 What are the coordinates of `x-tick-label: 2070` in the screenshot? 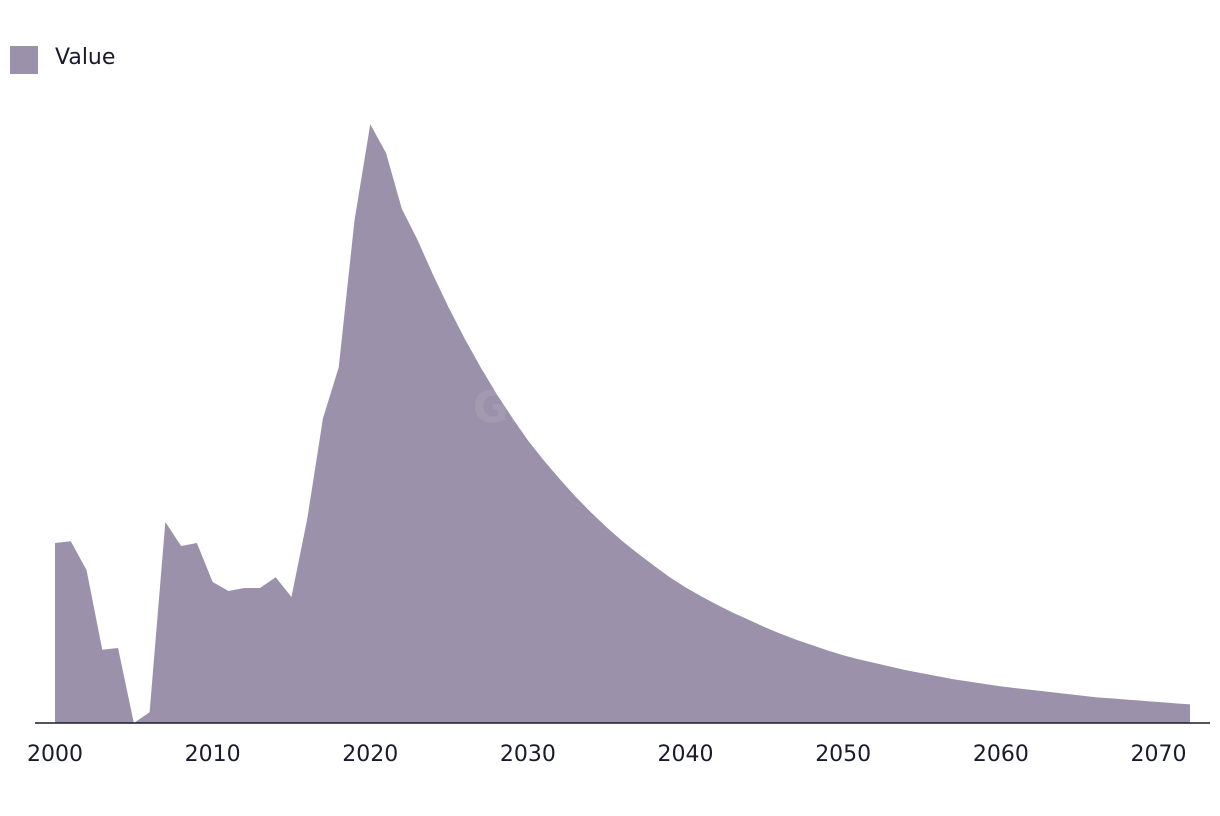 It's located at (1158, 754).